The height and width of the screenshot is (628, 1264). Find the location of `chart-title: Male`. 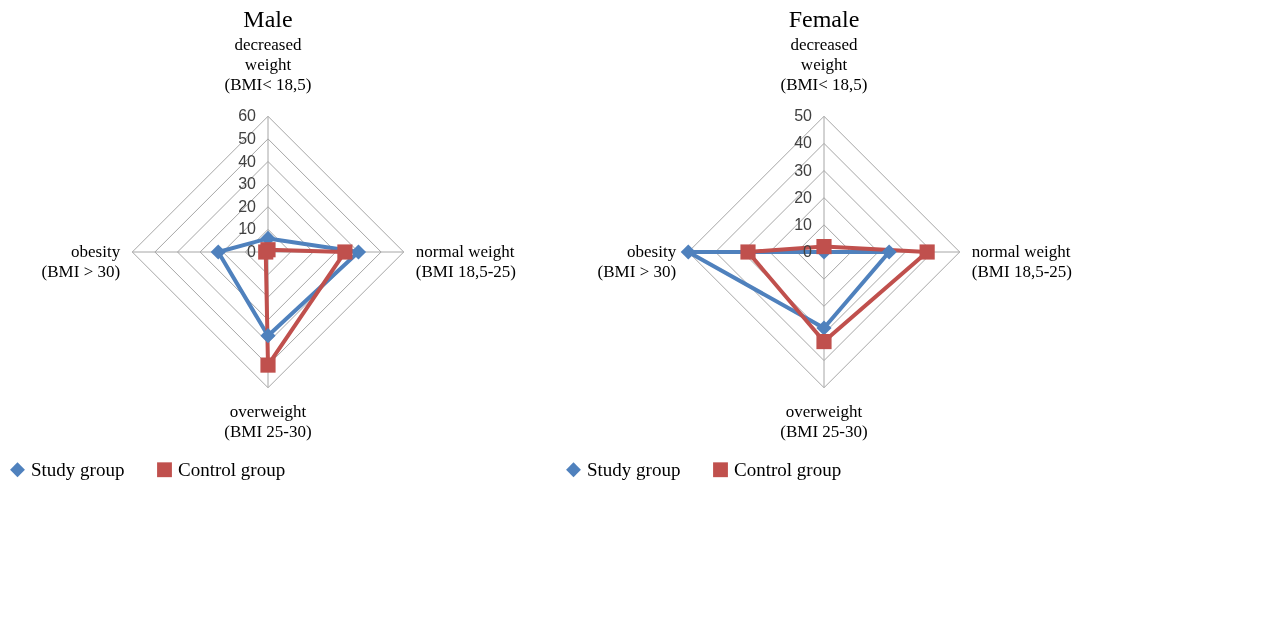

chart-title: Male is located at coordinates (268, 19).